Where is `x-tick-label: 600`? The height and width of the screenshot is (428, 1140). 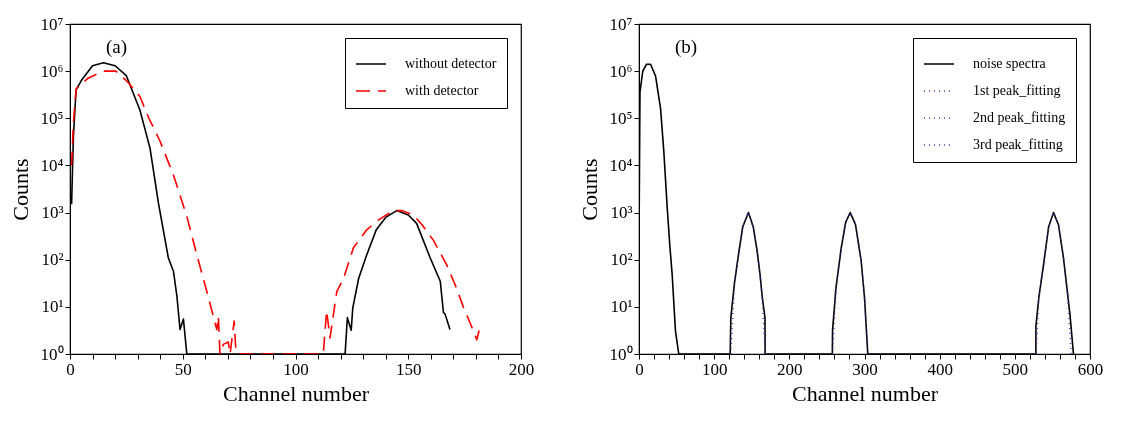 x-tick-label: 600 is located at coordinates (1090, 369).